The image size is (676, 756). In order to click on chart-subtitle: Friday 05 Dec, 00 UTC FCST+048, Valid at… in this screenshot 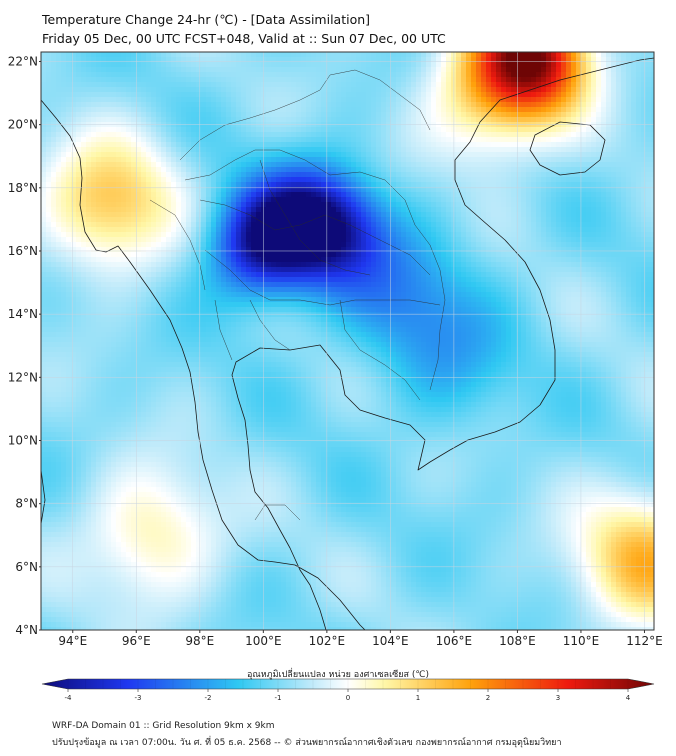, I will do `click(244, 38)`.